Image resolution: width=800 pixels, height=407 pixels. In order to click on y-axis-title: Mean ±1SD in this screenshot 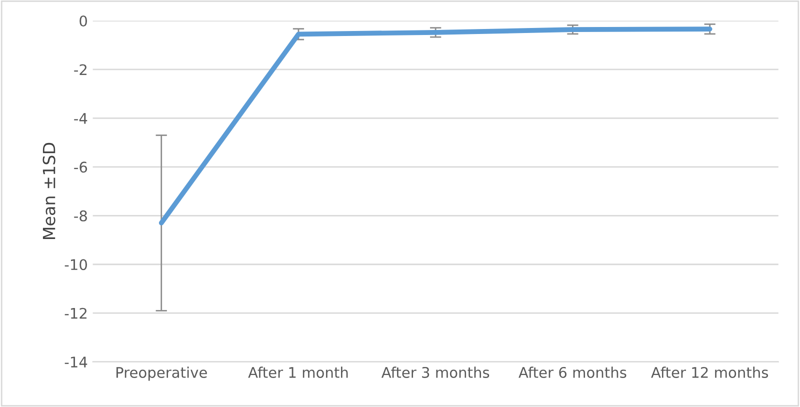, I will do `click(49, 190)`.